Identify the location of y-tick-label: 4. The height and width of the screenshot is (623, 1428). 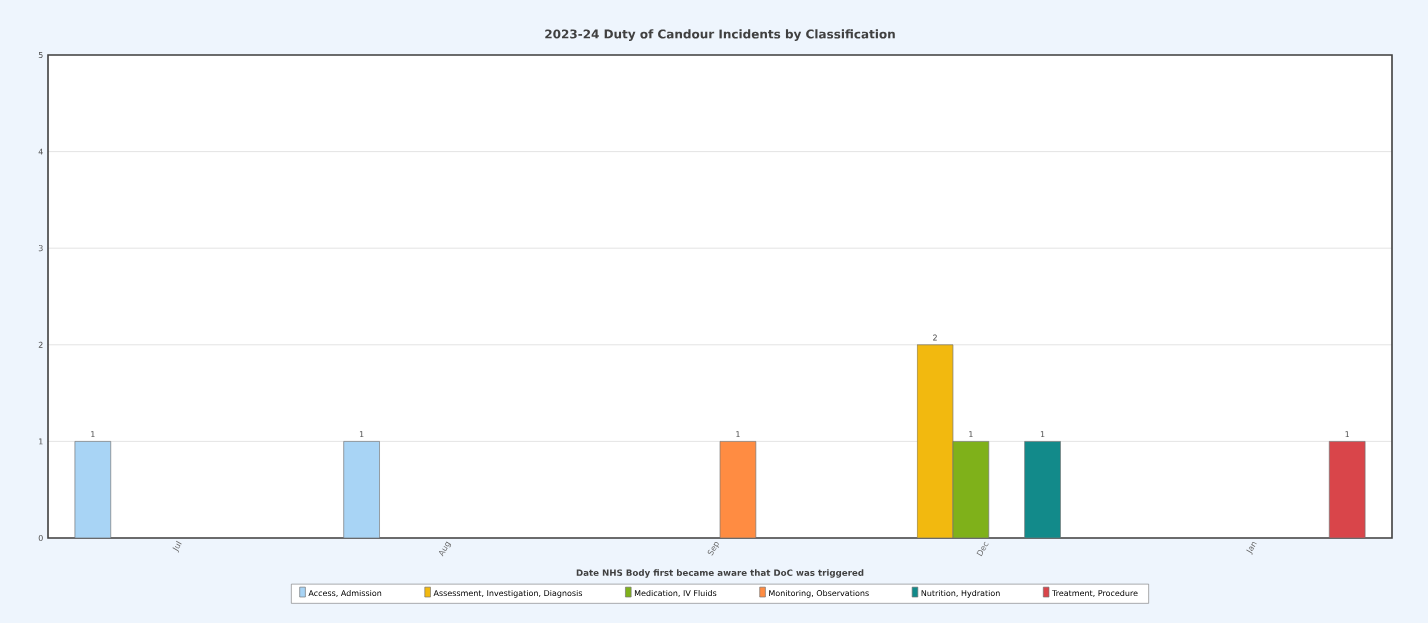
(40, 151).